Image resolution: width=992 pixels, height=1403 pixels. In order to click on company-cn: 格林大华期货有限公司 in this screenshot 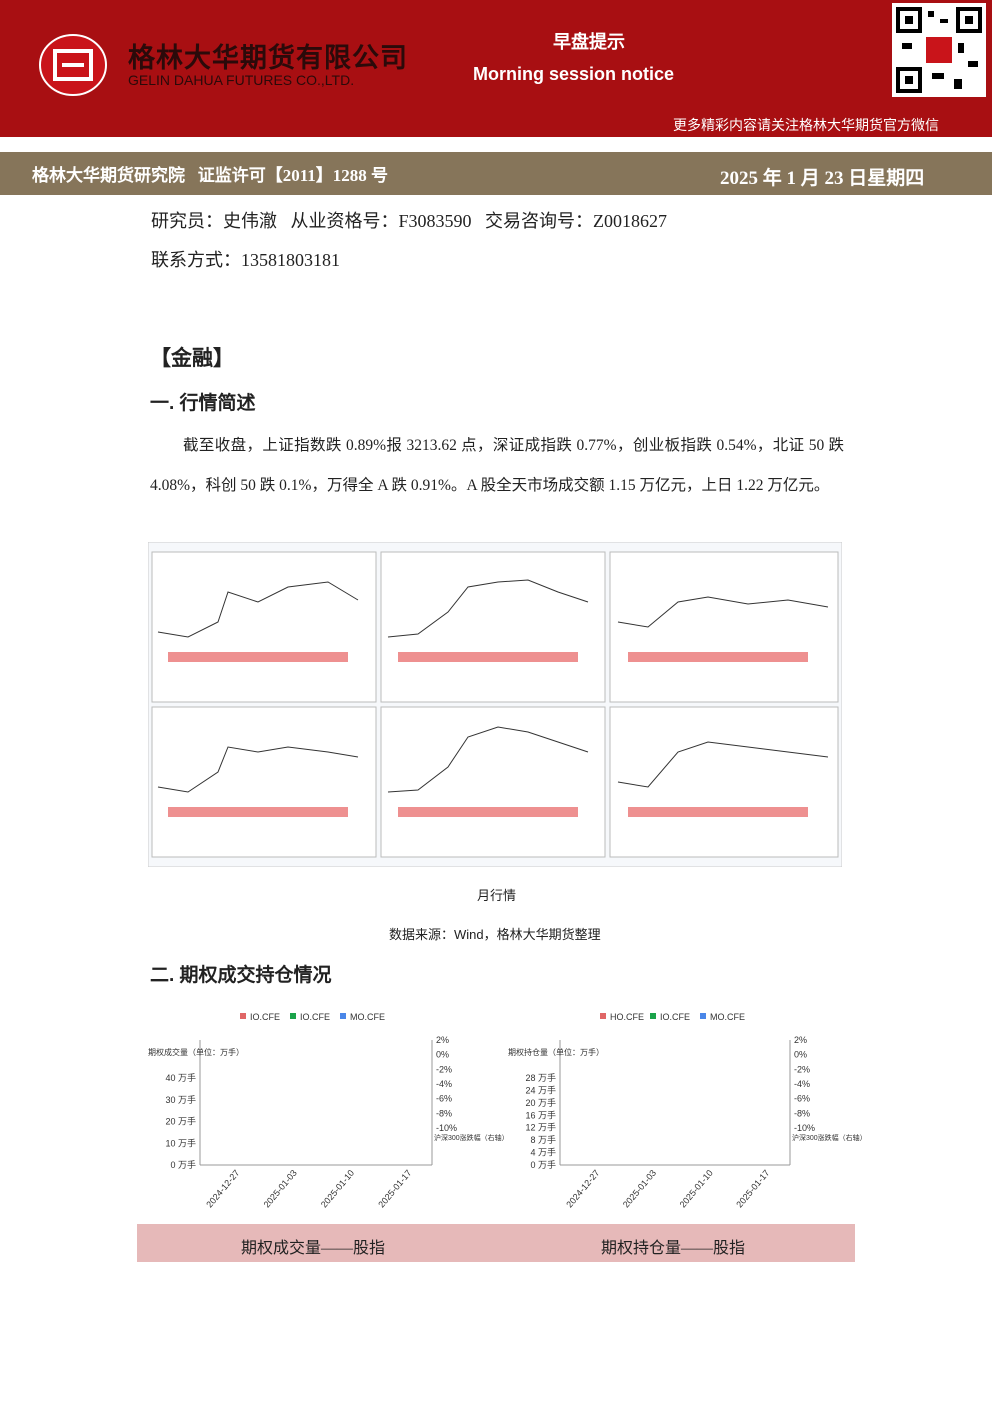, I will do `click(268, 58)`.